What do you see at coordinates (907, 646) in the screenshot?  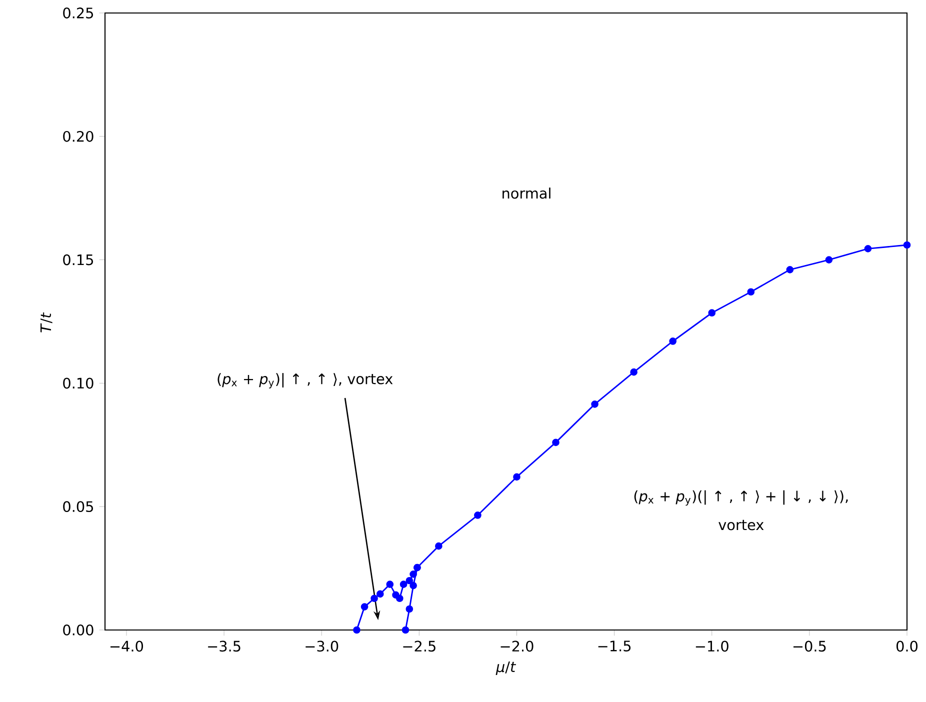 I see `x-tick-label: 0.0` at bounding box center [907, 646].